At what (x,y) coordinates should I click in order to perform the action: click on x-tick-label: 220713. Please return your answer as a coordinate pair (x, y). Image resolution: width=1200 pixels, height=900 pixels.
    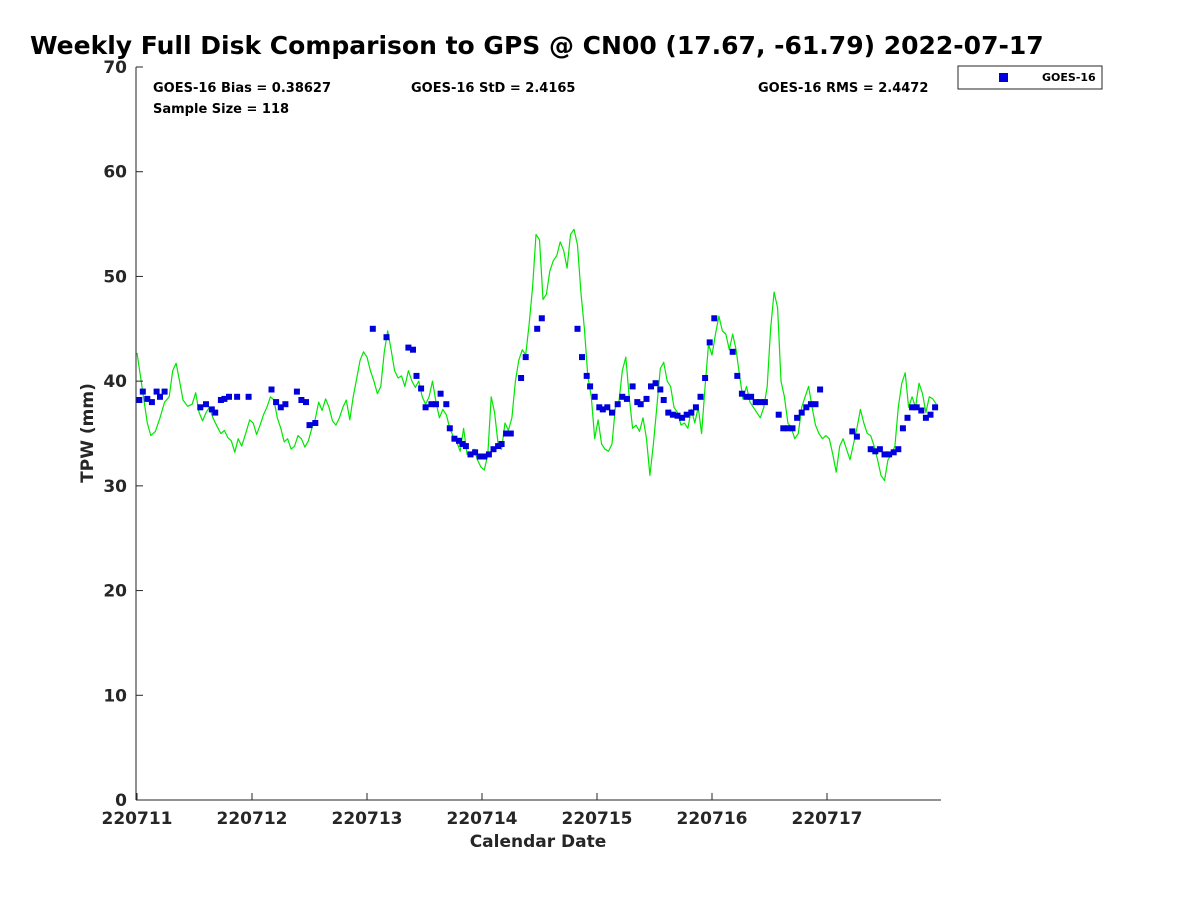
    Looking at the image, I should click on (367, 819).